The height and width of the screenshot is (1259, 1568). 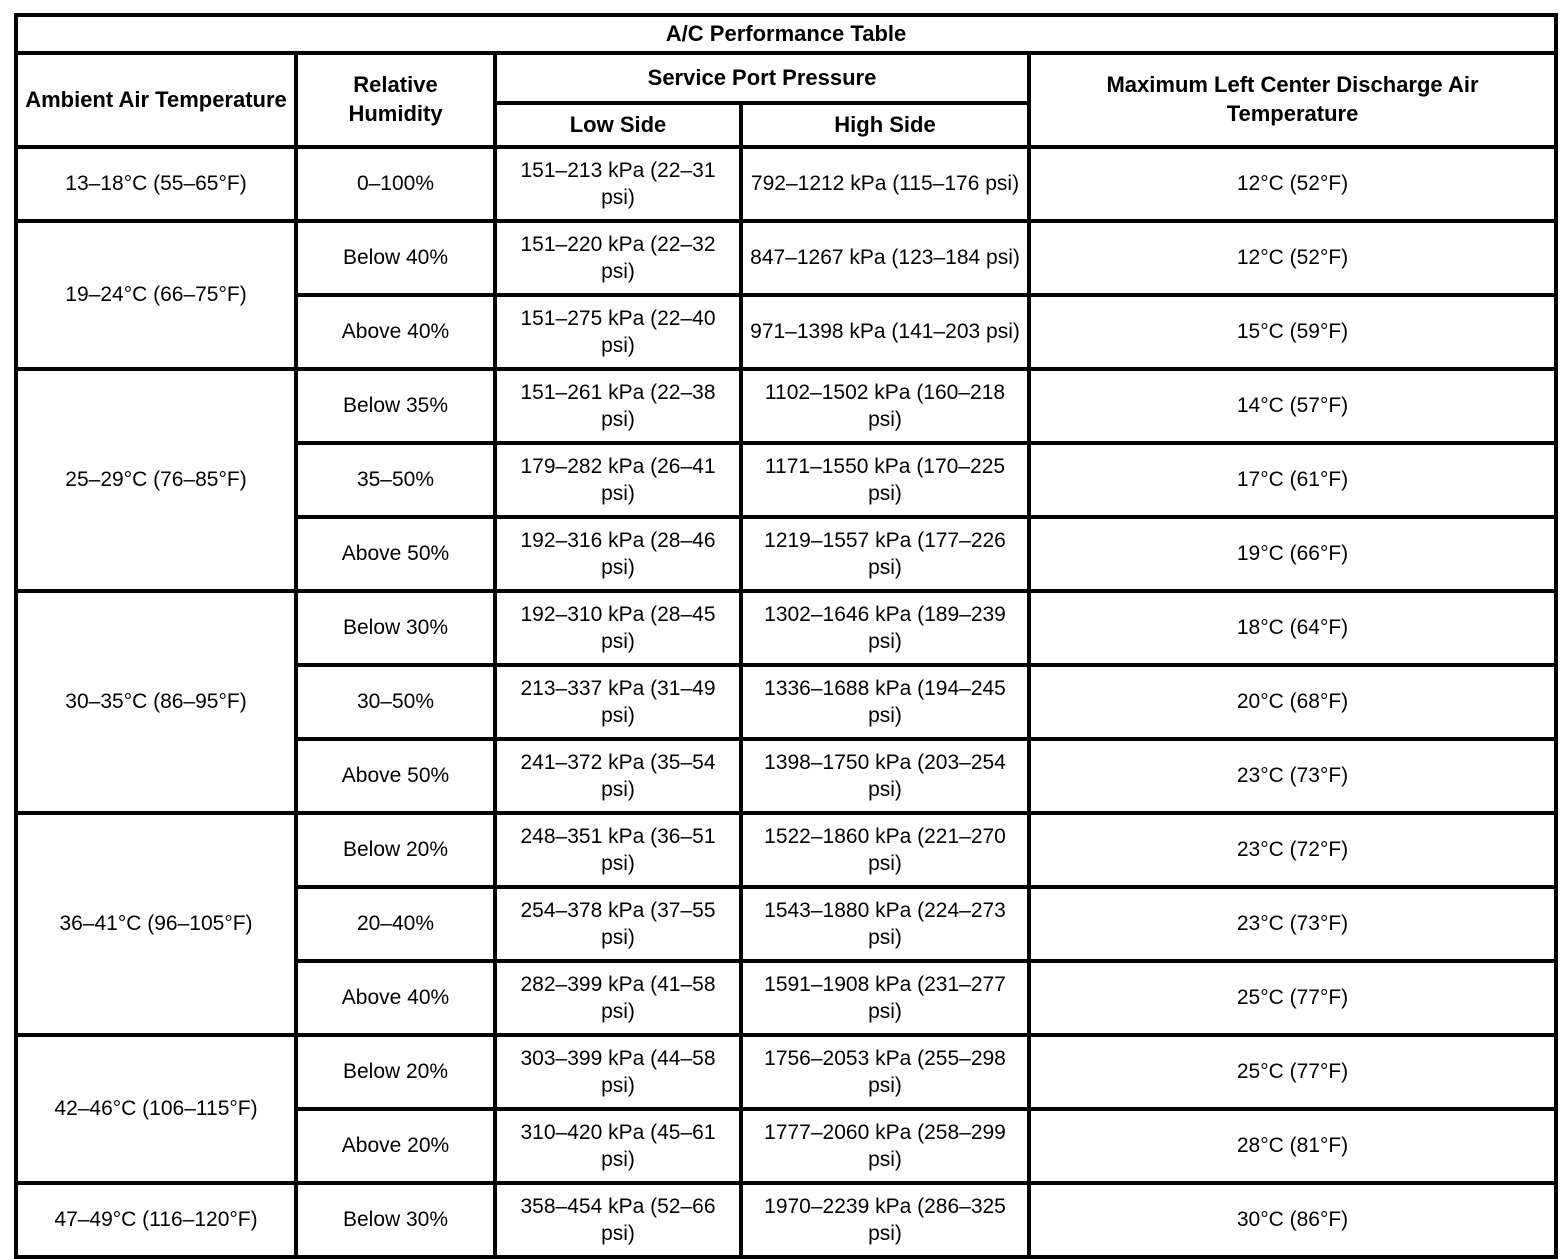 I want to click on high-side-pressure-cell: 847–1267 kPa (123–184 psi), so click(x=885, y=258).